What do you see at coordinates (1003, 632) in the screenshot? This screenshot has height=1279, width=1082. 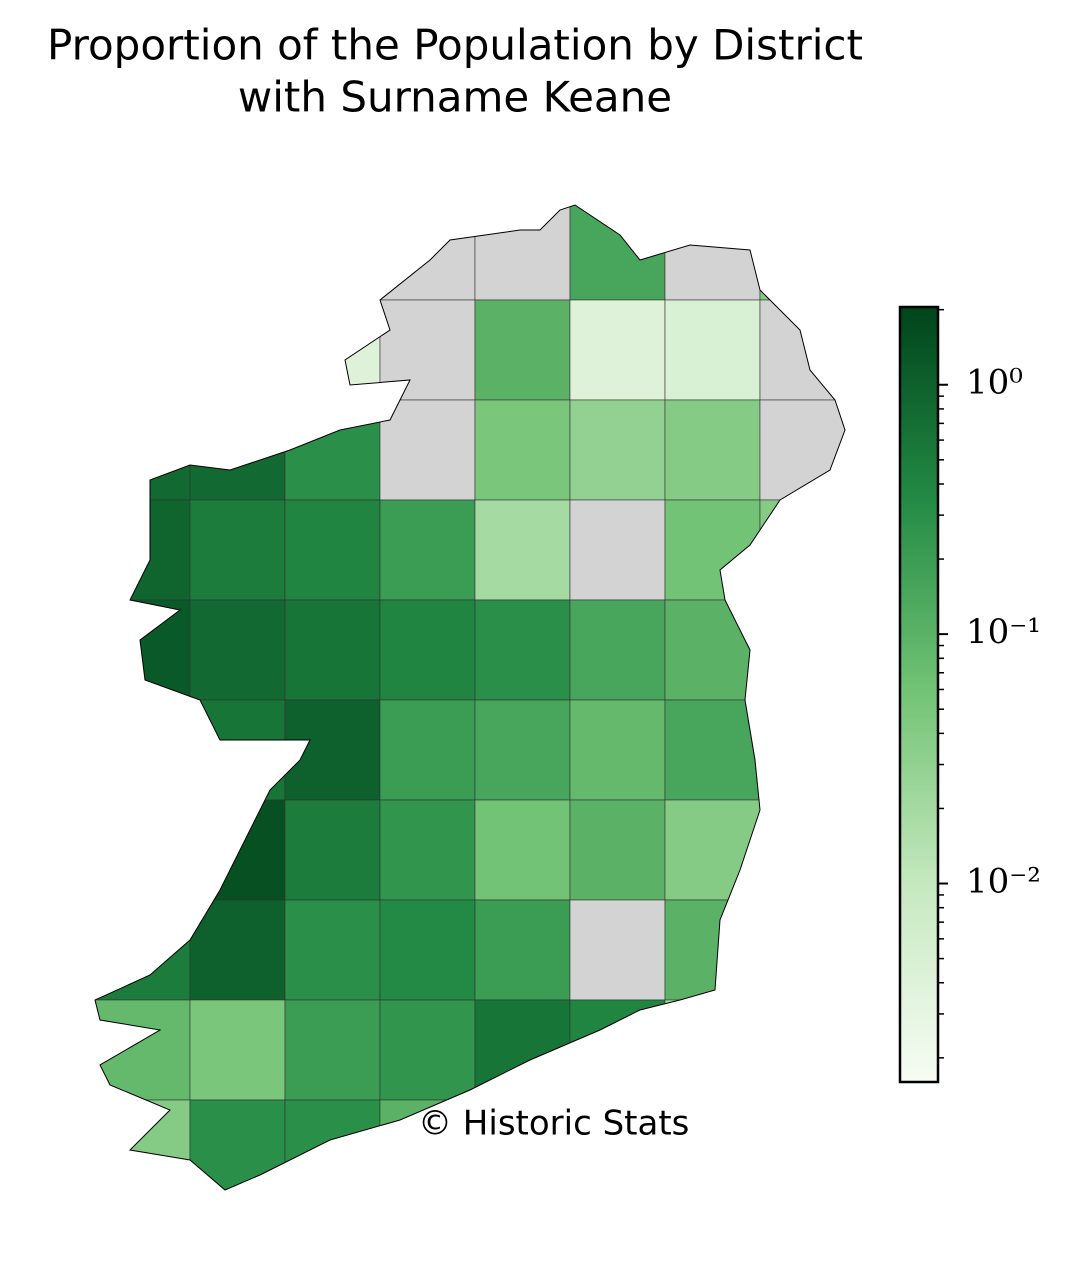 I see `colorbar-tick-label: 10⁻¹` at bounding box center [1003, 632].